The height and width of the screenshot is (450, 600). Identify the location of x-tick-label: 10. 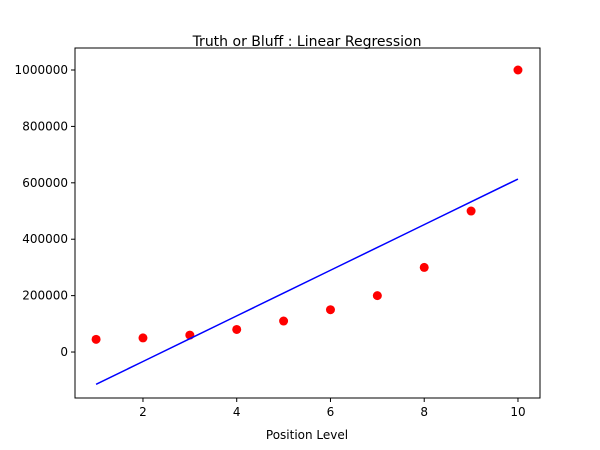
(517, 412).